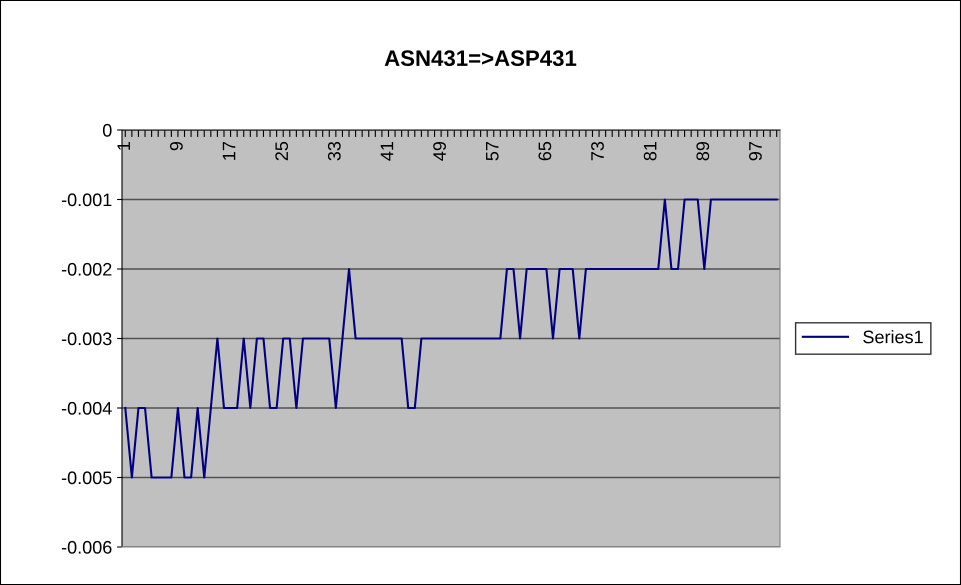 This screenshot has width=961, height=585. I want to click on x-tick-label: 81, so click(650, 151).